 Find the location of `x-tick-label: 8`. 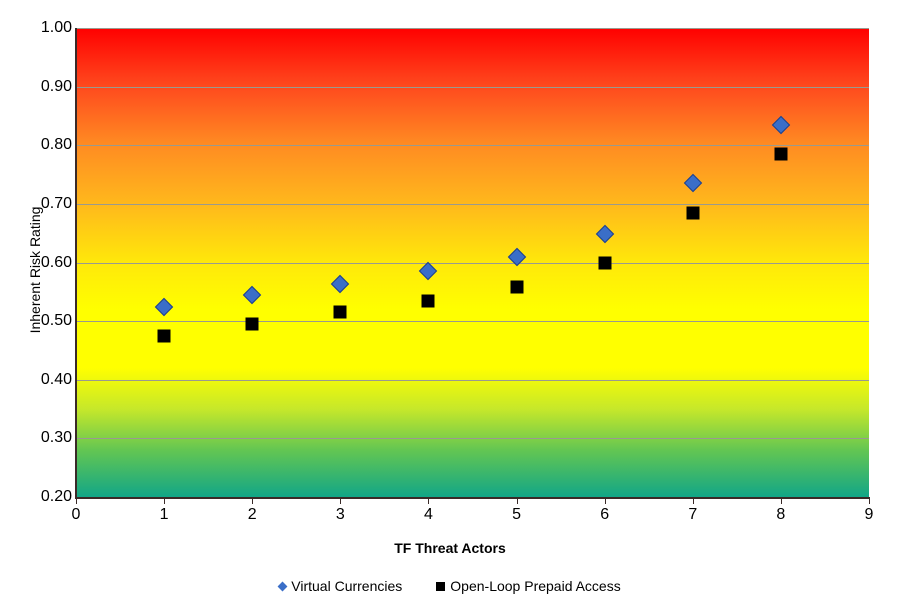

x-tick-label: 8 is located at coordinates (781, 514).